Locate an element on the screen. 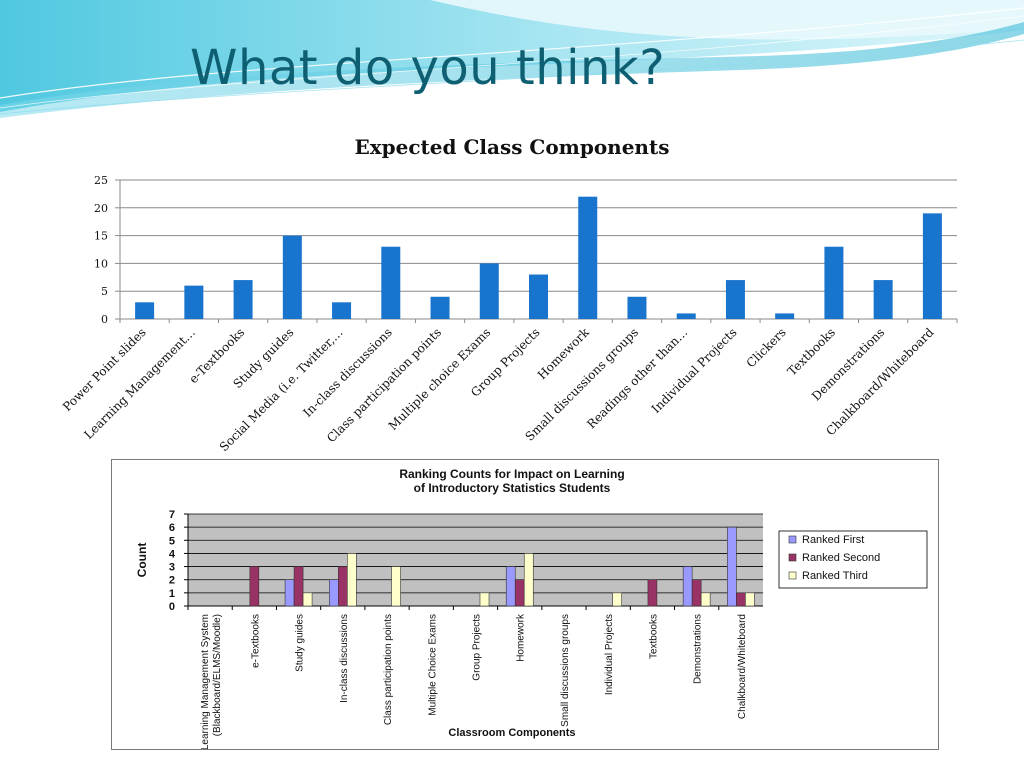  x-tick-label: Clickers is located at coordinates (766, 347).